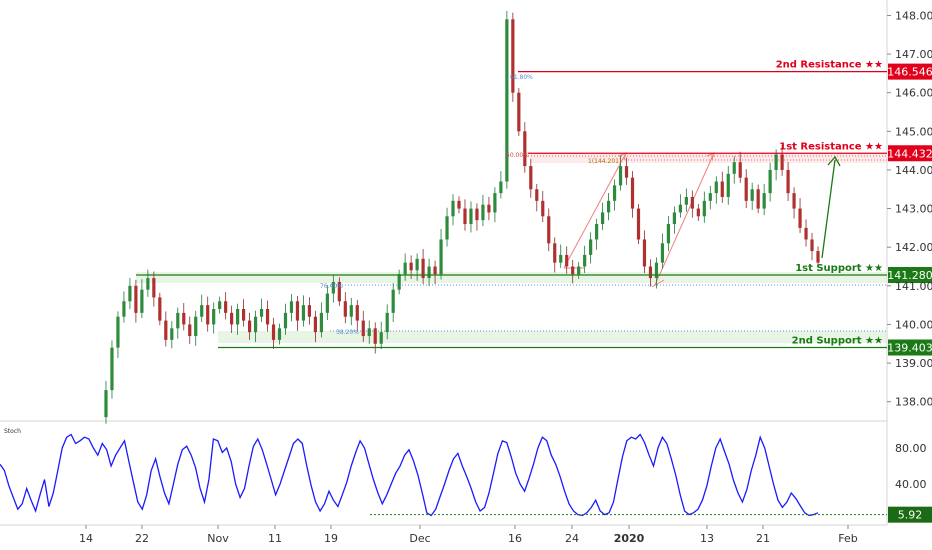  Describe the element at coordinates (913, 170) in the screenshot. I see `price-tick-label: 144.000` at that location.